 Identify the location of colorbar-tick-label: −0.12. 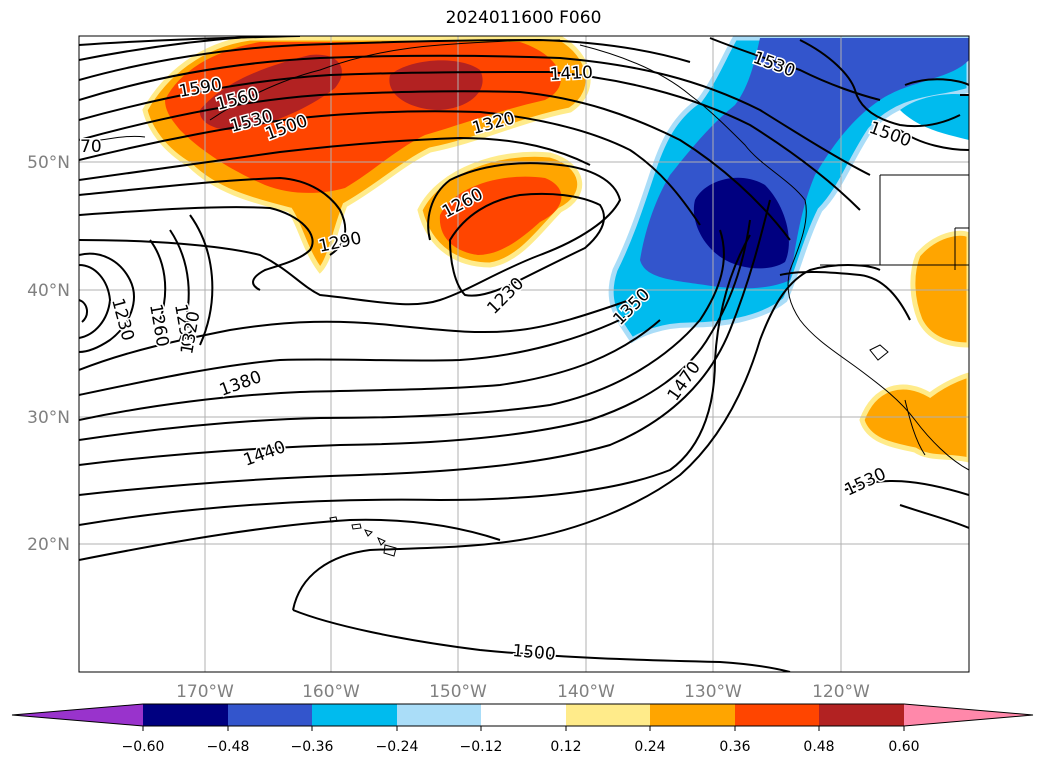
(481, 747).